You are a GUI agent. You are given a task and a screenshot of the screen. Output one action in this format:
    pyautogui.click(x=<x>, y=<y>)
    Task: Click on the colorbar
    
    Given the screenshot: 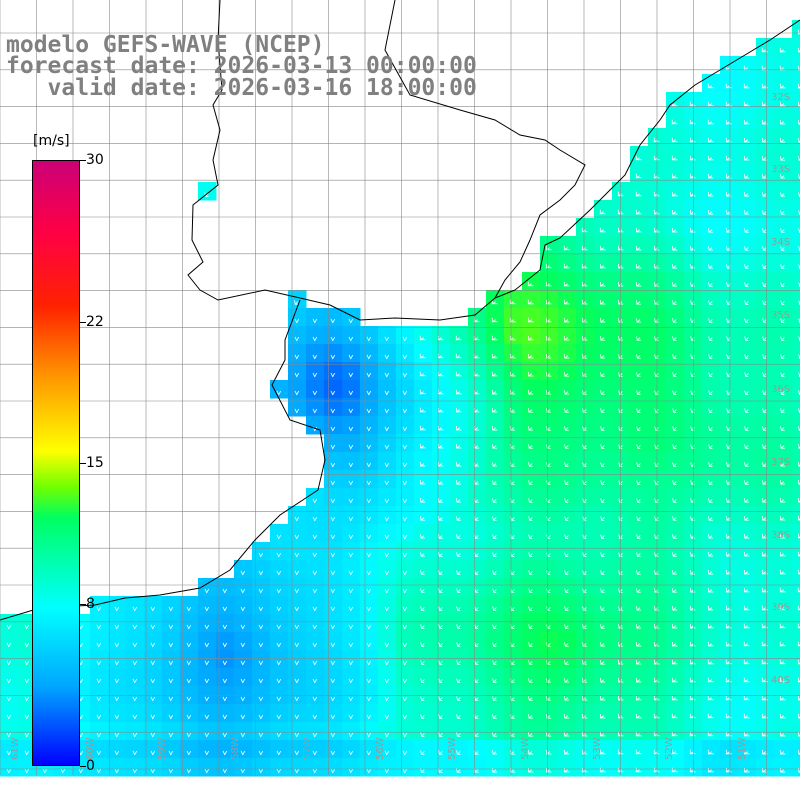 What is the action you would take?
    pyautogui.click(x=56, y=463)
    